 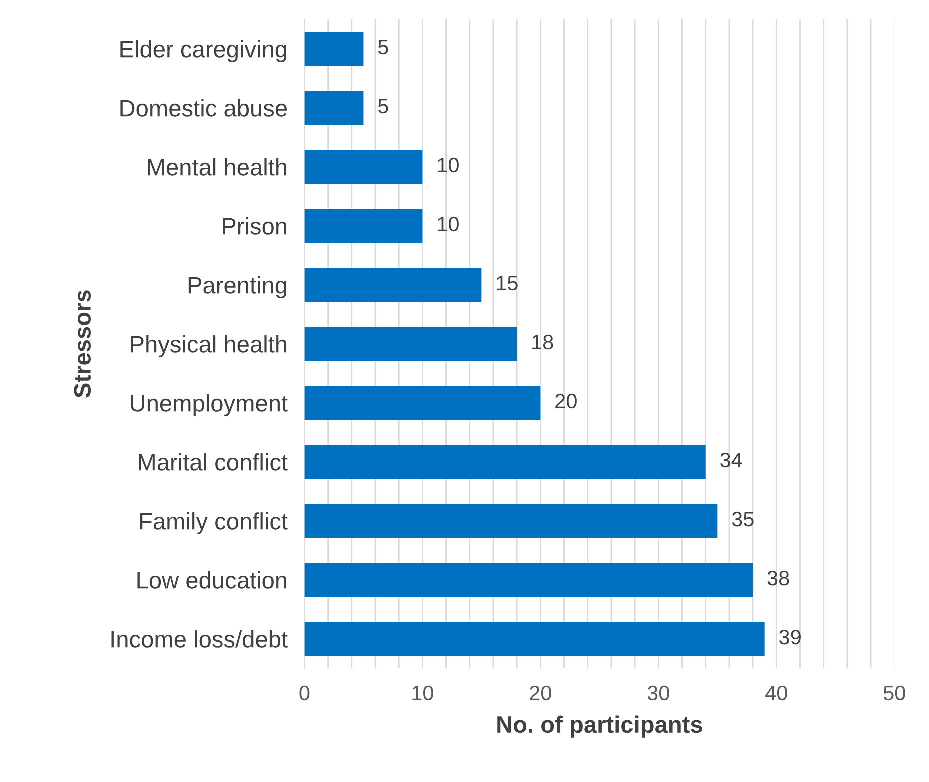 I want to click on y-axis-title: Stressors, so click(x=83, y=344).